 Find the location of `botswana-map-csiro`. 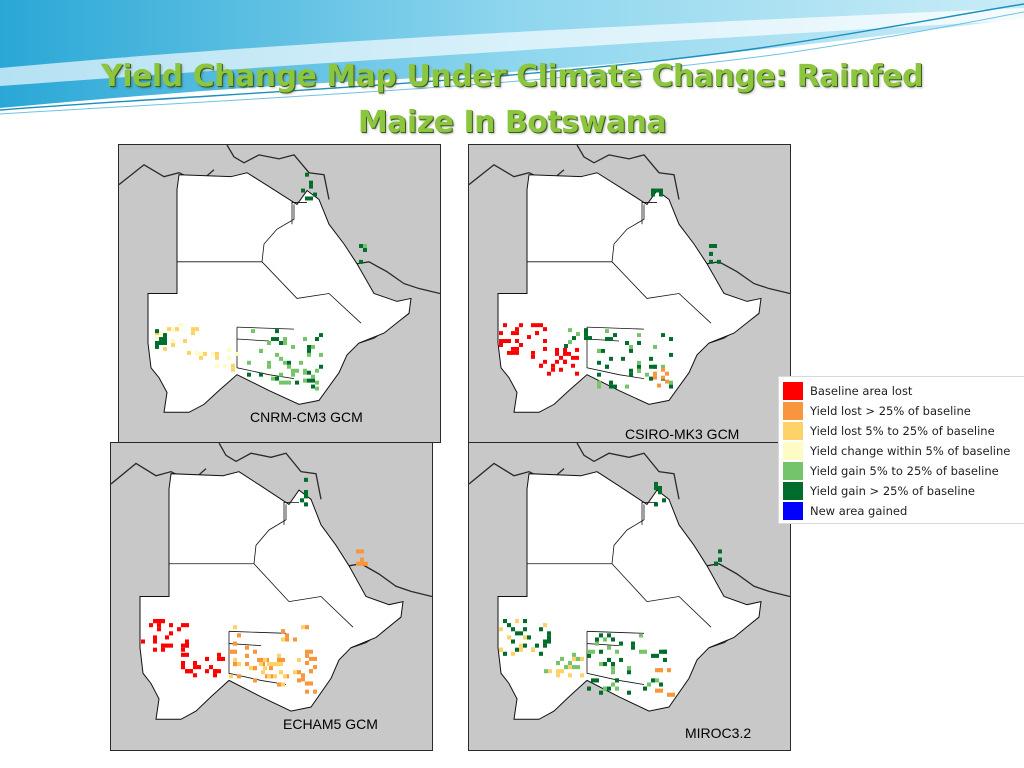

botswana-map-csiro is located at coordinates (629, 279).